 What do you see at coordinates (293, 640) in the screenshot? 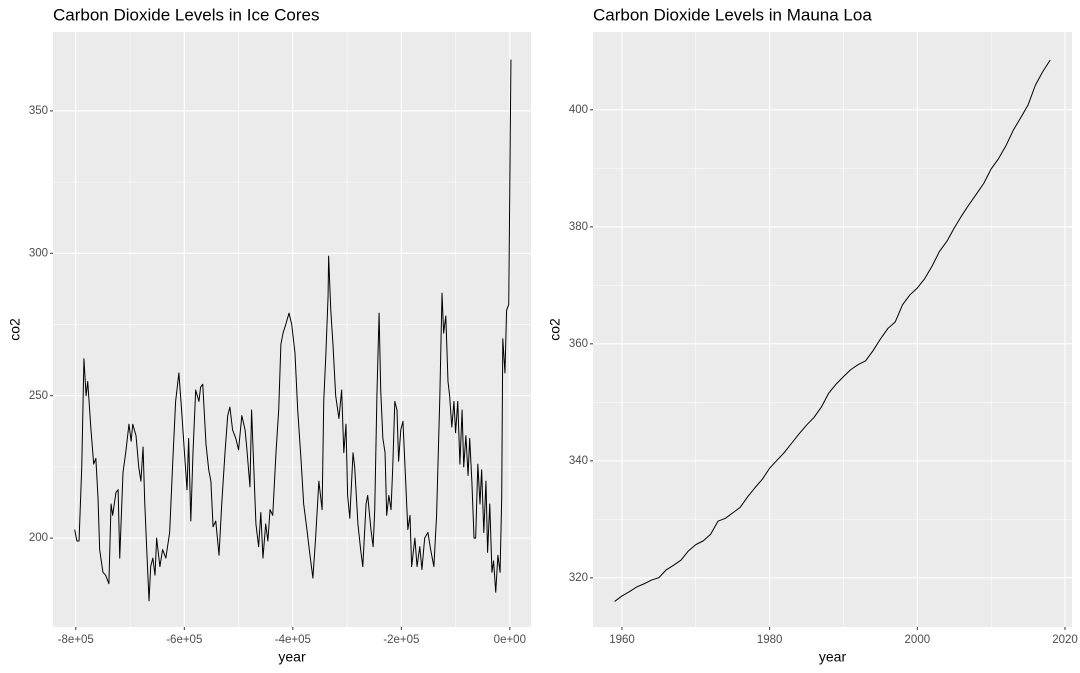
I see `x-tick-label: -4e+05` at bounding box center [293, 640].